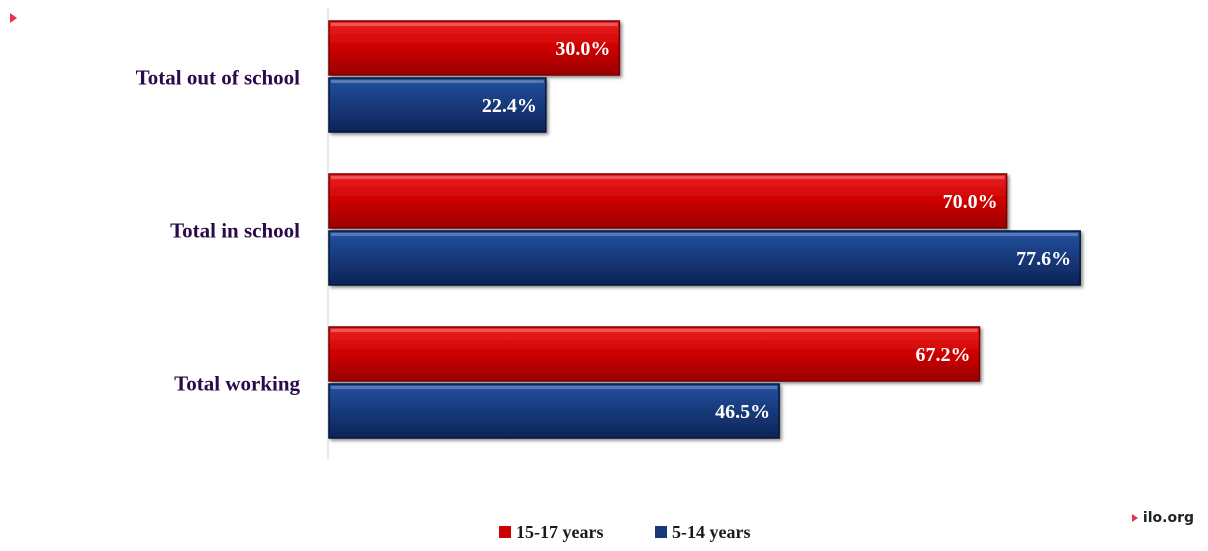 This screenshot has height=551, width=1208. What do you see at coordinates (13, 18) in the screenshot?
I see `corner-arrow-icon` at bounding box center [13, 18].